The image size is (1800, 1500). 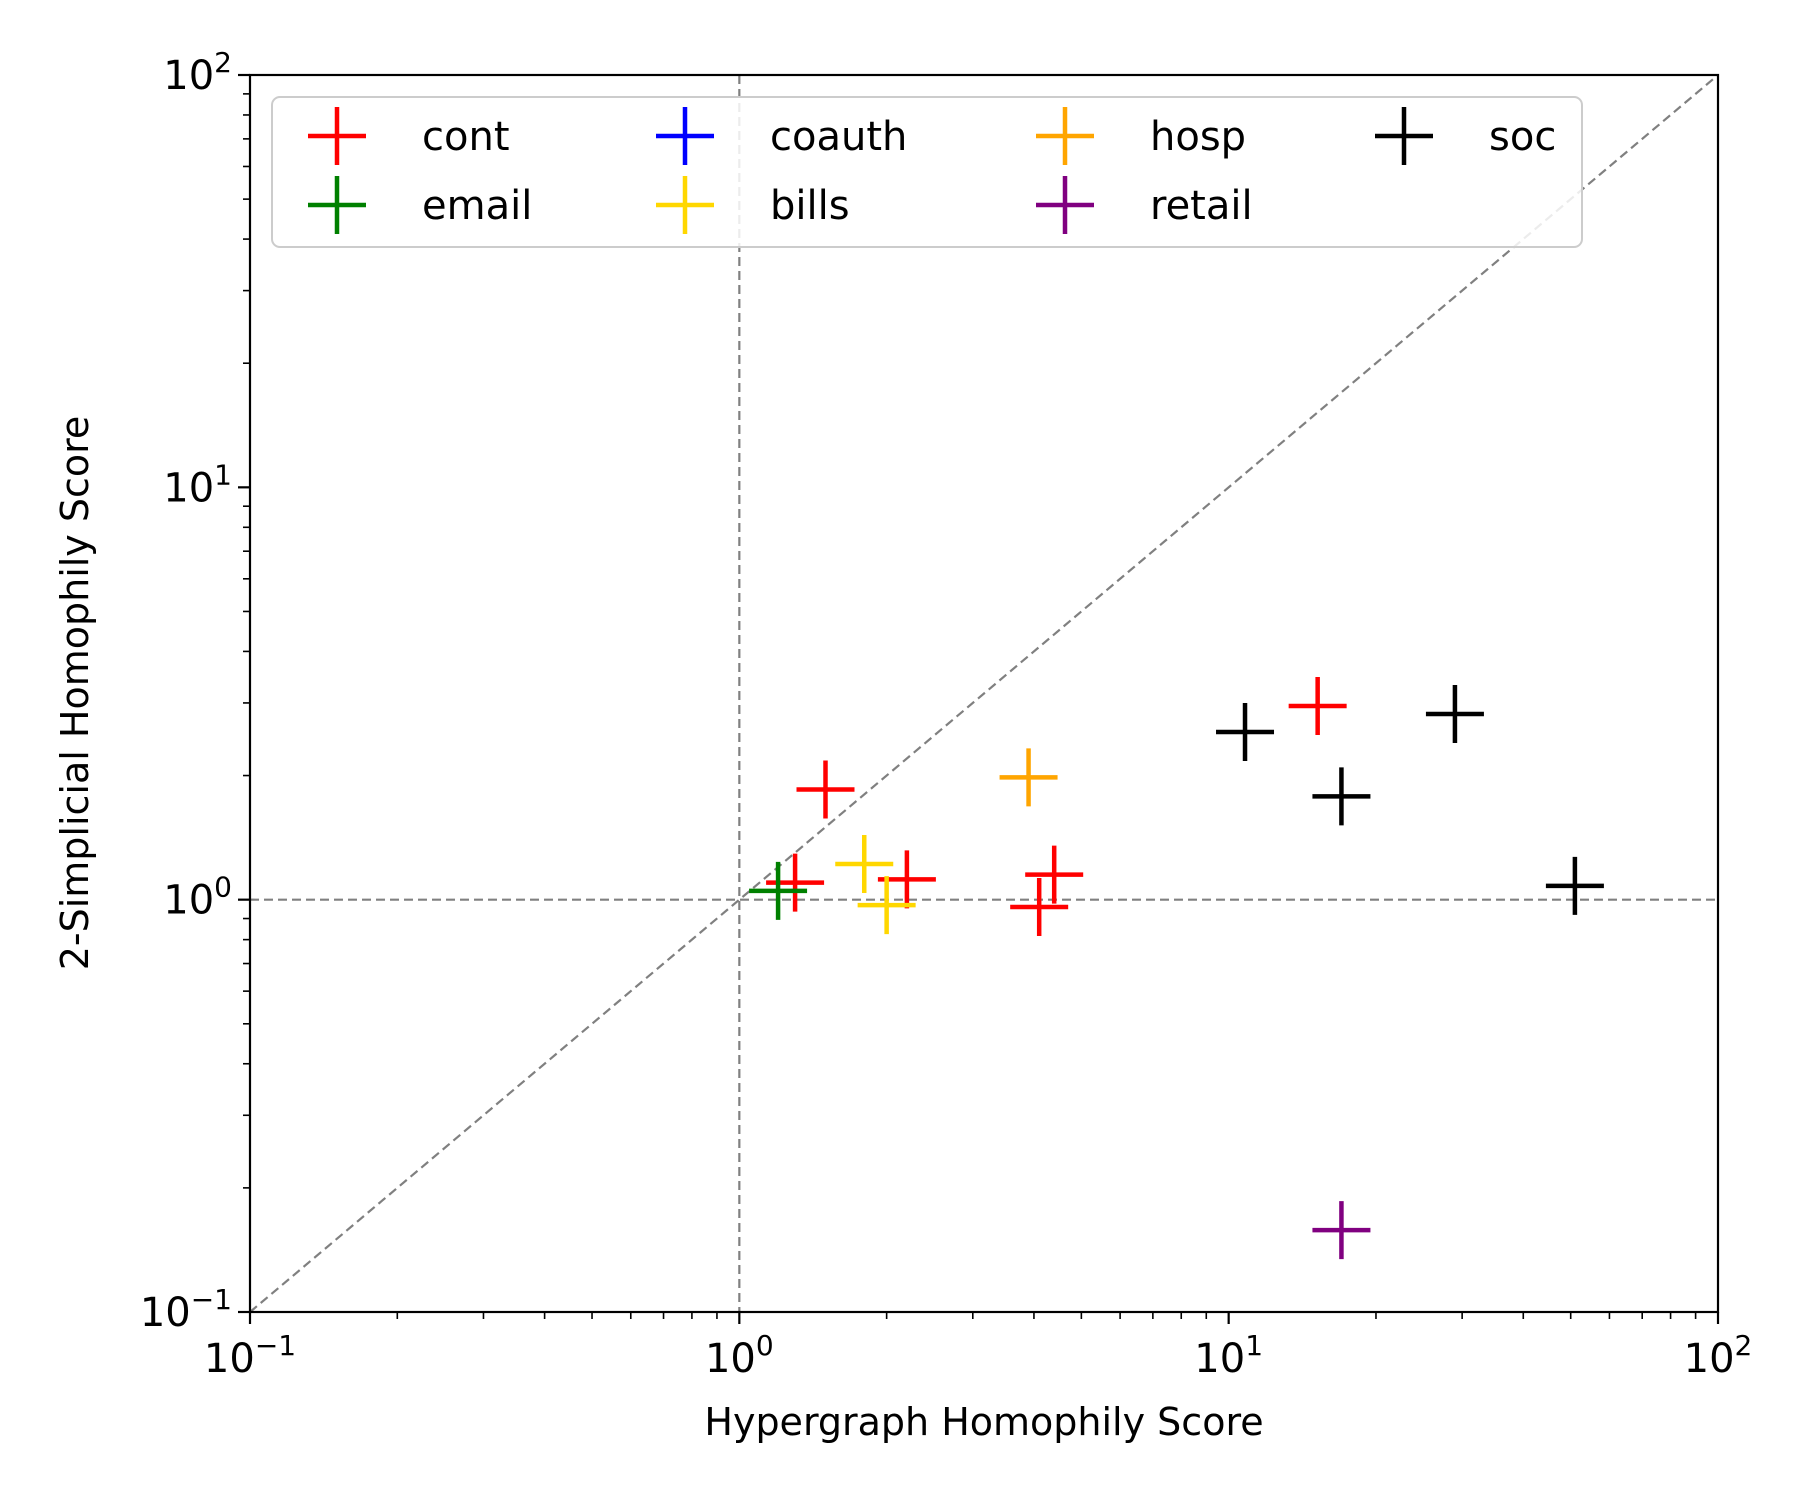 I want to click on legend-label-hosp: hosp, so click(x=1198, y=137).